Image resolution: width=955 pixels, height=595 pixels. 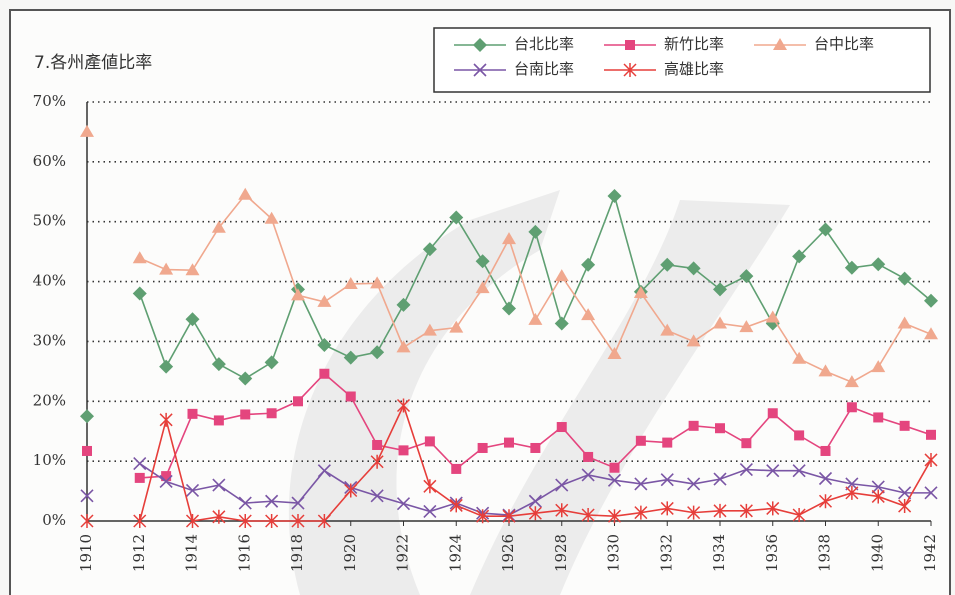 What do you see at coordinates (93, 63) in the screenshot?
I see `chart-title: 7.各州產値比率` at bounding box center [93, 63].